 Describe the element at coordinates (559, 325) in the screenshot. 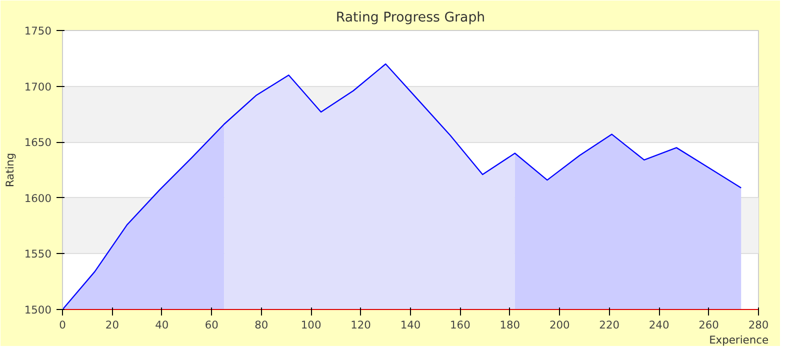

I see `x-tick-label: 200` at that location.